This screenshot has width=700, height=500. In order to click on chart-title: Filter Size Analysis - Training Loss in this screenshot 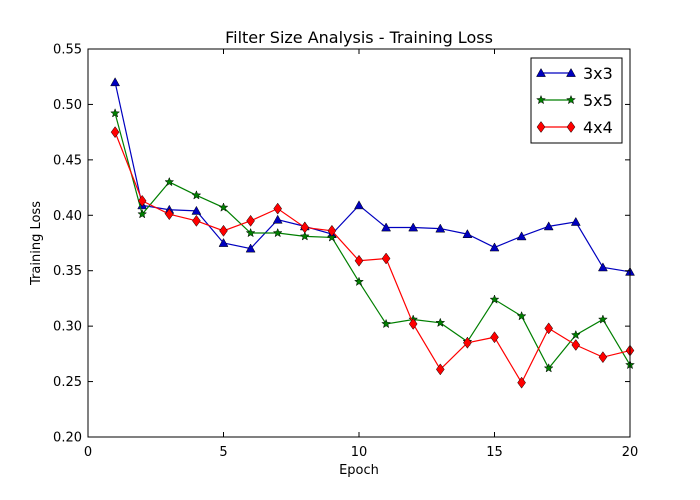, I will do `click(359, 37)`.